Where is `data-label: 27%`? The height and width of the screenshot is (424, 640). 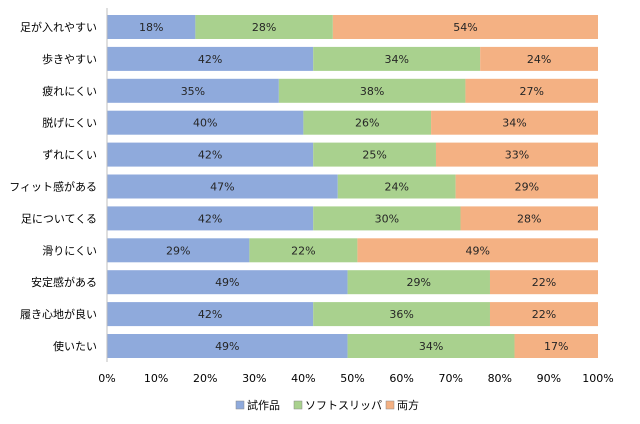 data-label: 27% is located at coordinates (531, 91).